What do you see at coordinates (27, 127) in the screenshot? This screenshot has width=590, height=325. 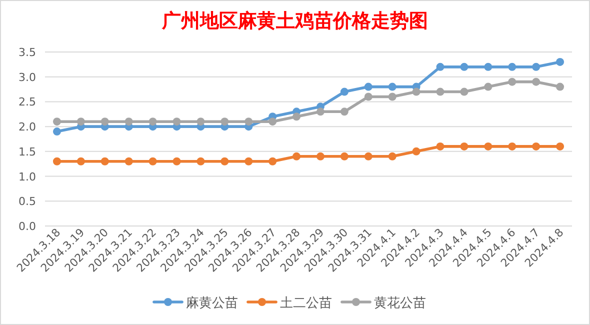 I see `y-tick-label: 2.0` at bounding box center [27, 127].